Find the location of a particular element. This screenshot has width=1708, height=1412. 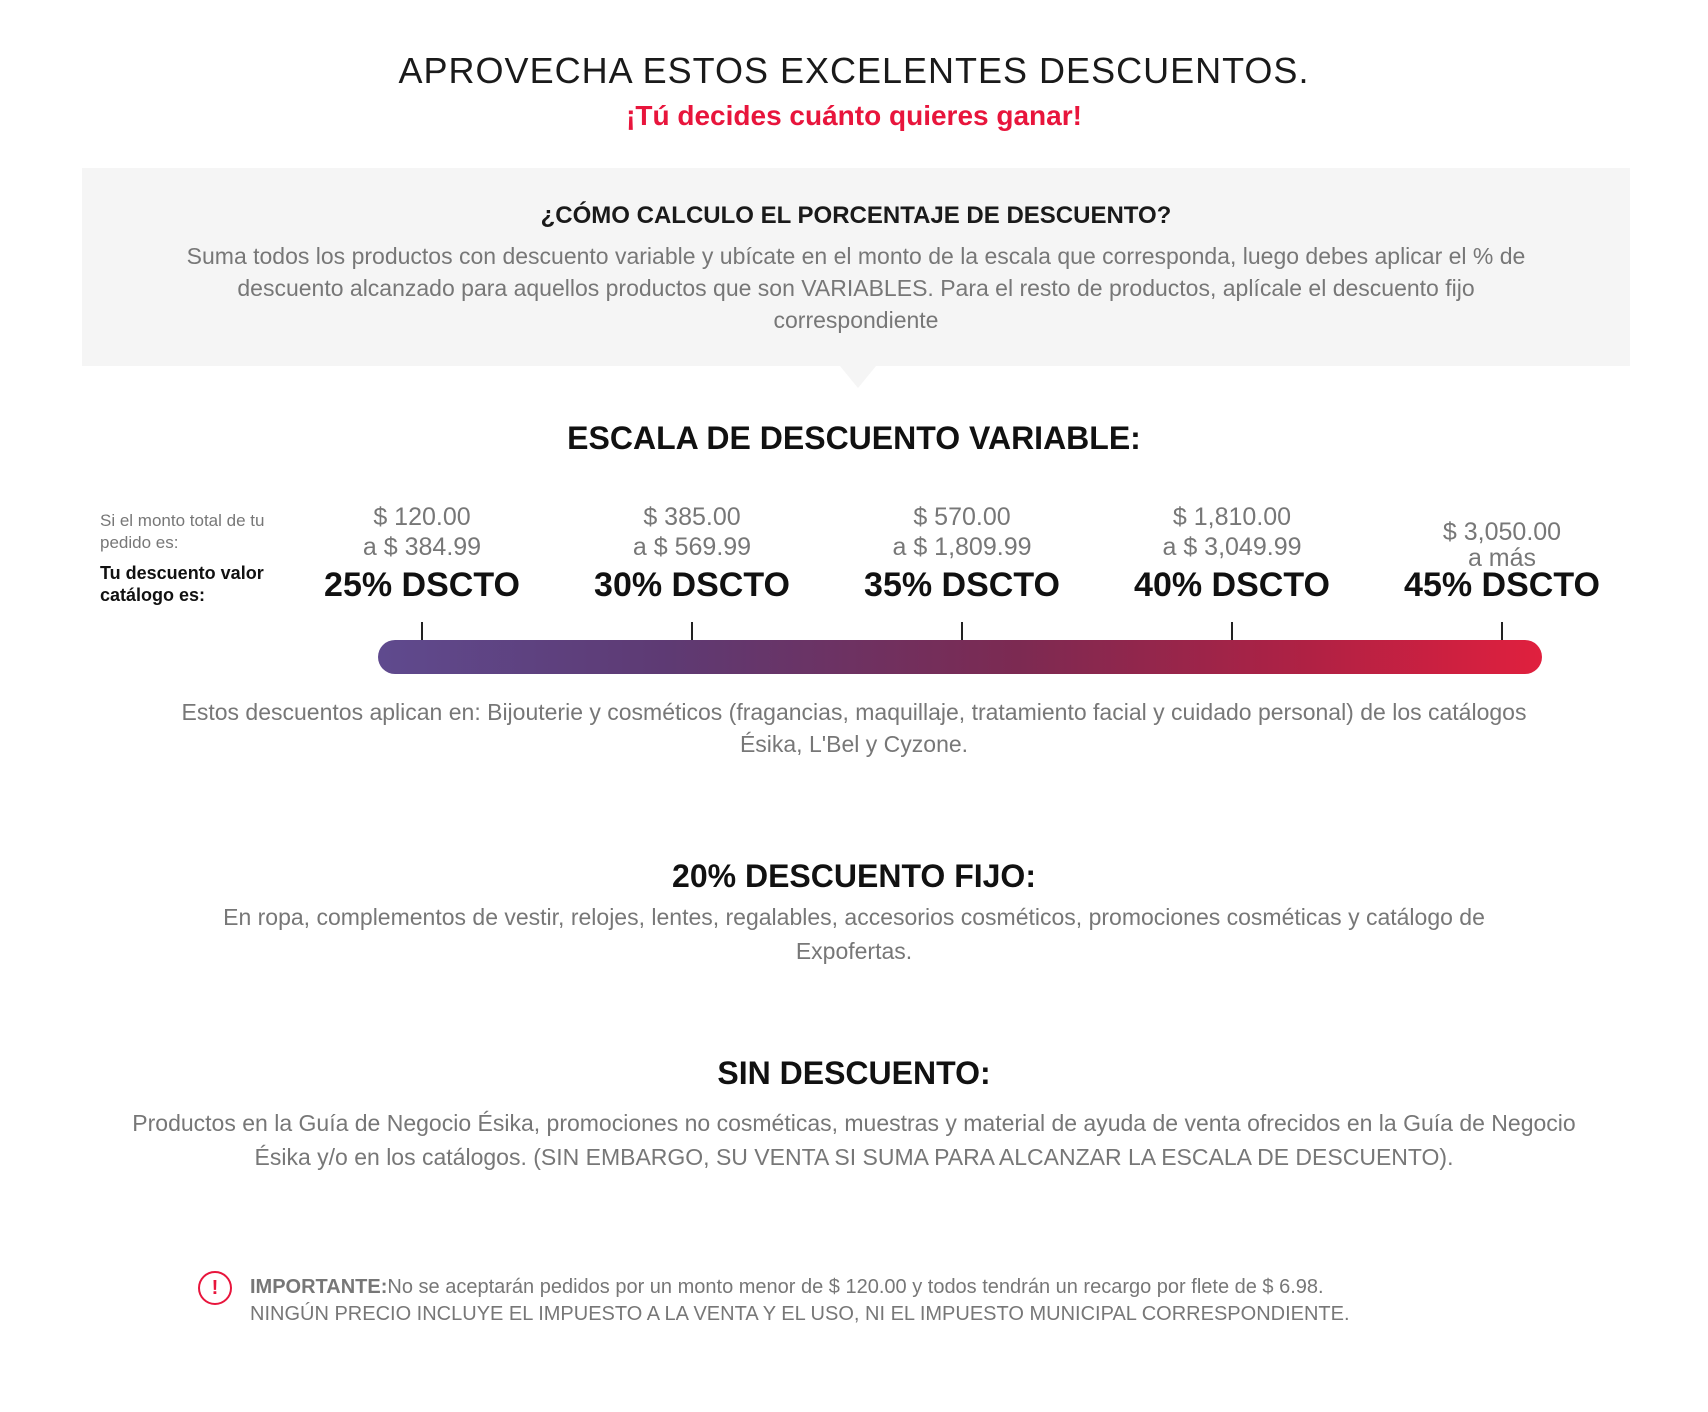

important-label: IMPORTANTE: is located at coordinates (319, 1287).